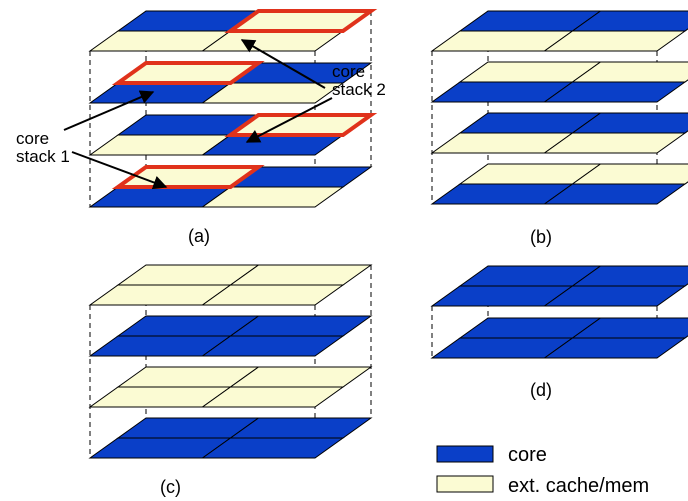  Describe the element at coordinates (43, 156) in the screenshot. I see `core-stack1-label-line2: stack 1` at that location.